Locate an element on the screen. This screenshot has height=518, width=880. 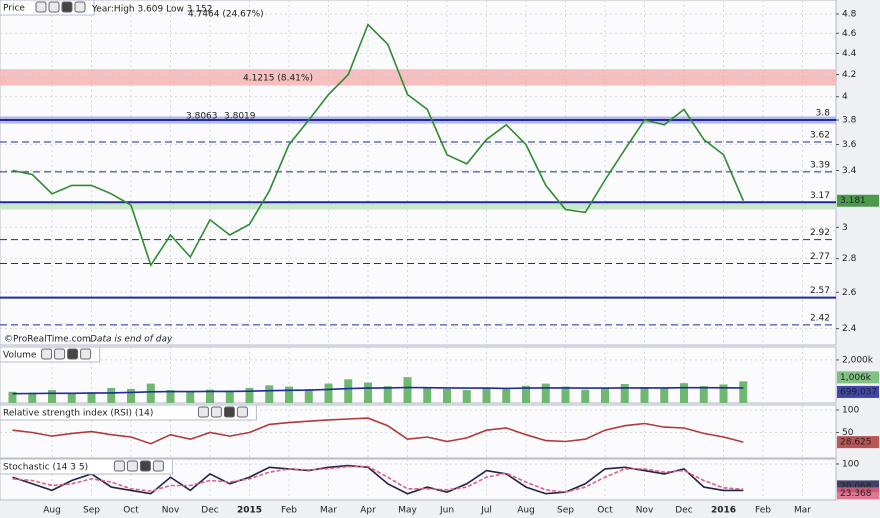
y-tick-label: 3.6 is located at coordinates (849, 145).